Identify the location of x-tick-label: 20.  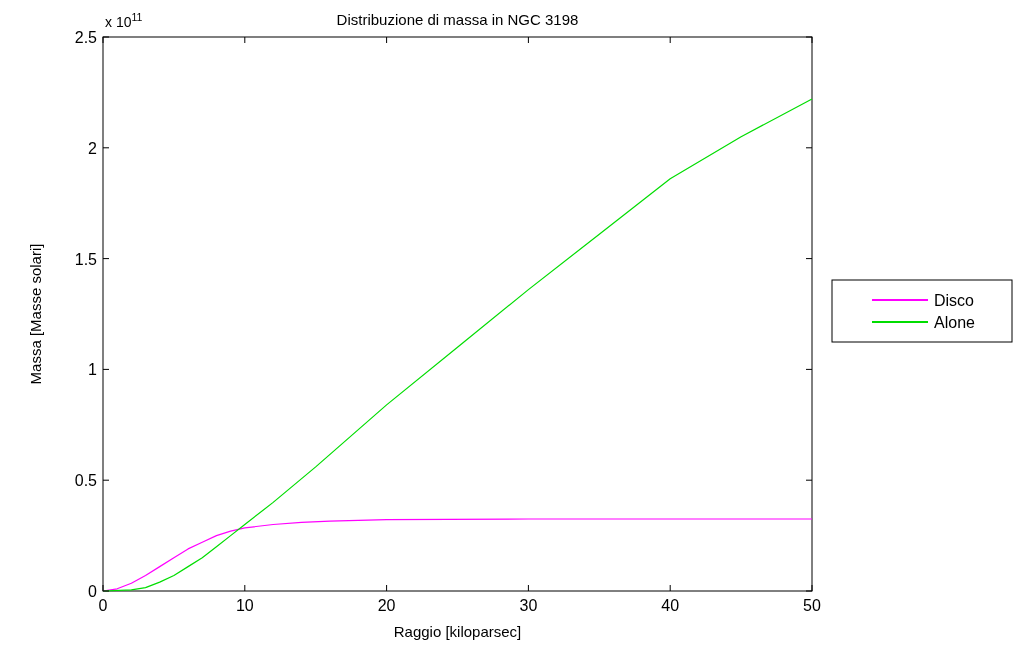
(386, 605).